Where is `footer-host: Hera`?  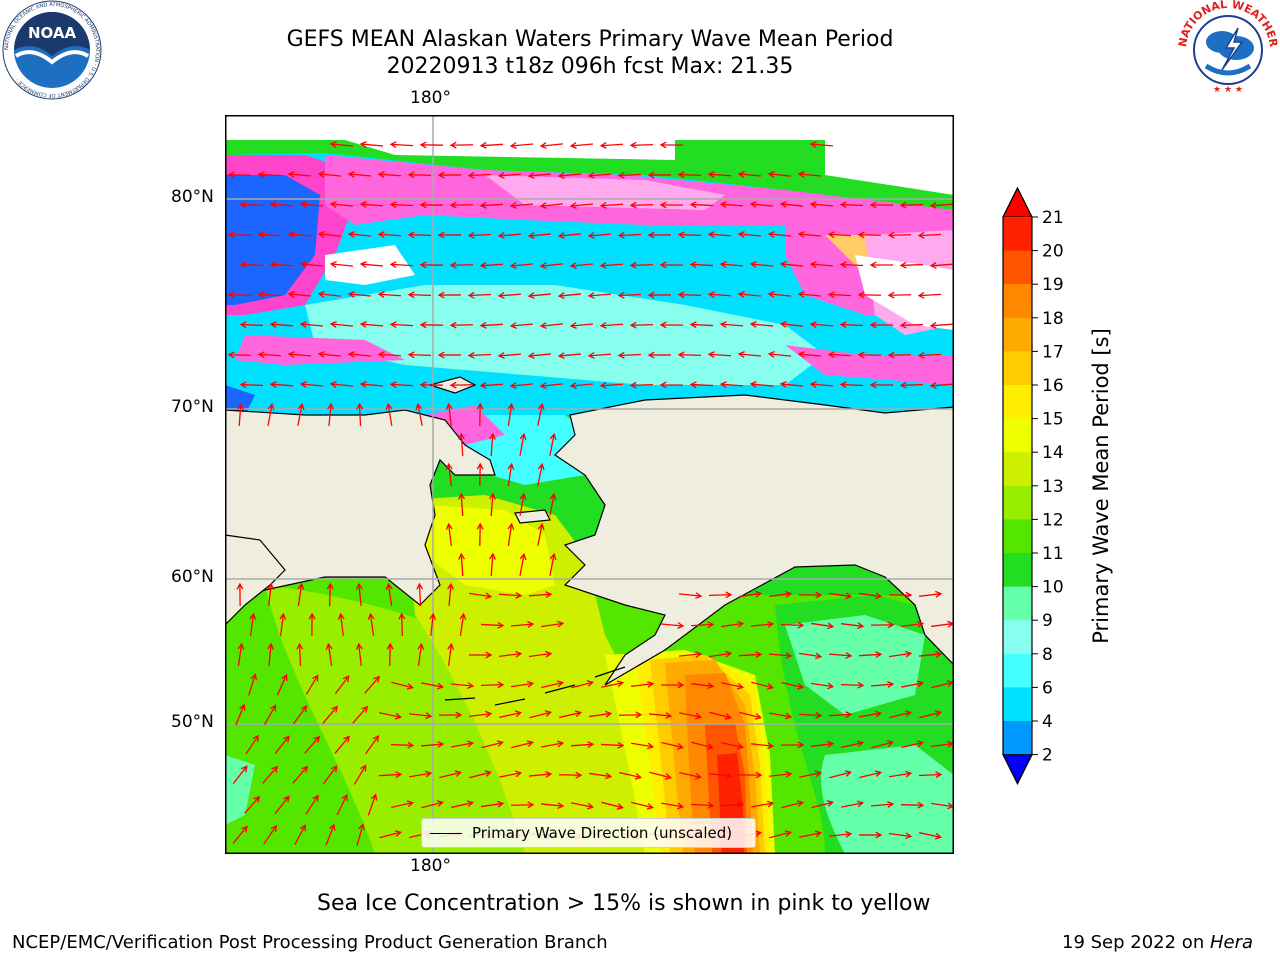 footer-host: Hera is located at coordinates (1231, 942).